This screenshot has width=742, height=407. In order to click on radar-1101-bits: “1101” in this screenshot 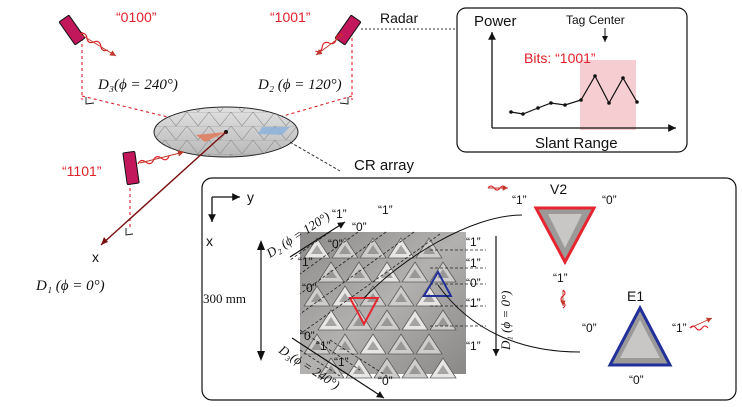, I will do `click(82, 171)`.